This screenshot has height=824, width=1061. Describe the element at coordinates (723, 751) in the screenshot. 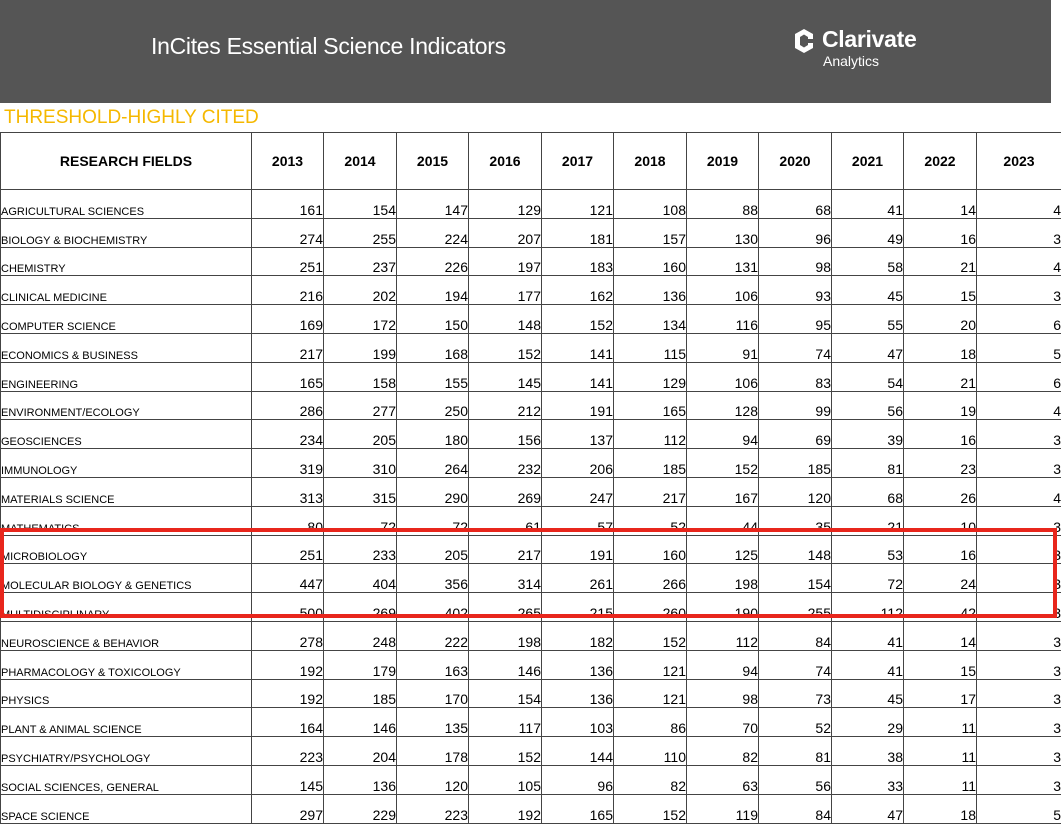

I see `threshold-value-cell: 82` at that location.